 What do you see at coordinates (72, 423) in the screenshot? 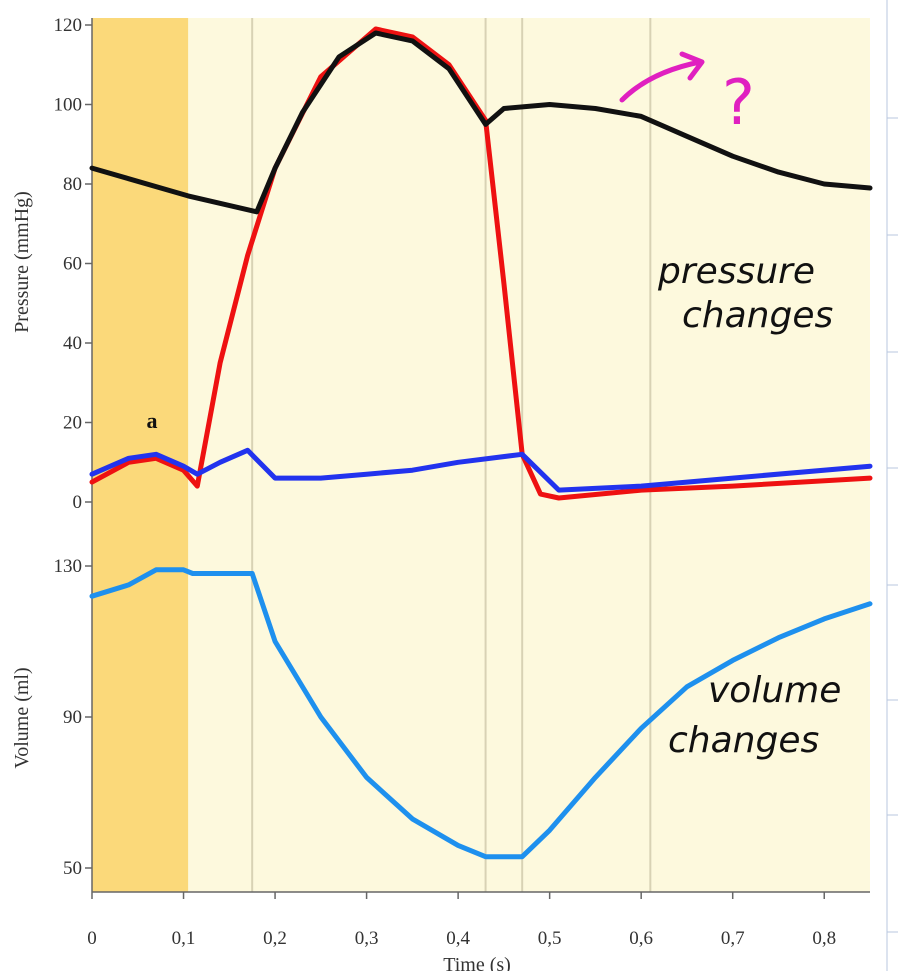
I see `pressure-tick-label: 20` at bounding box center [72, 423].